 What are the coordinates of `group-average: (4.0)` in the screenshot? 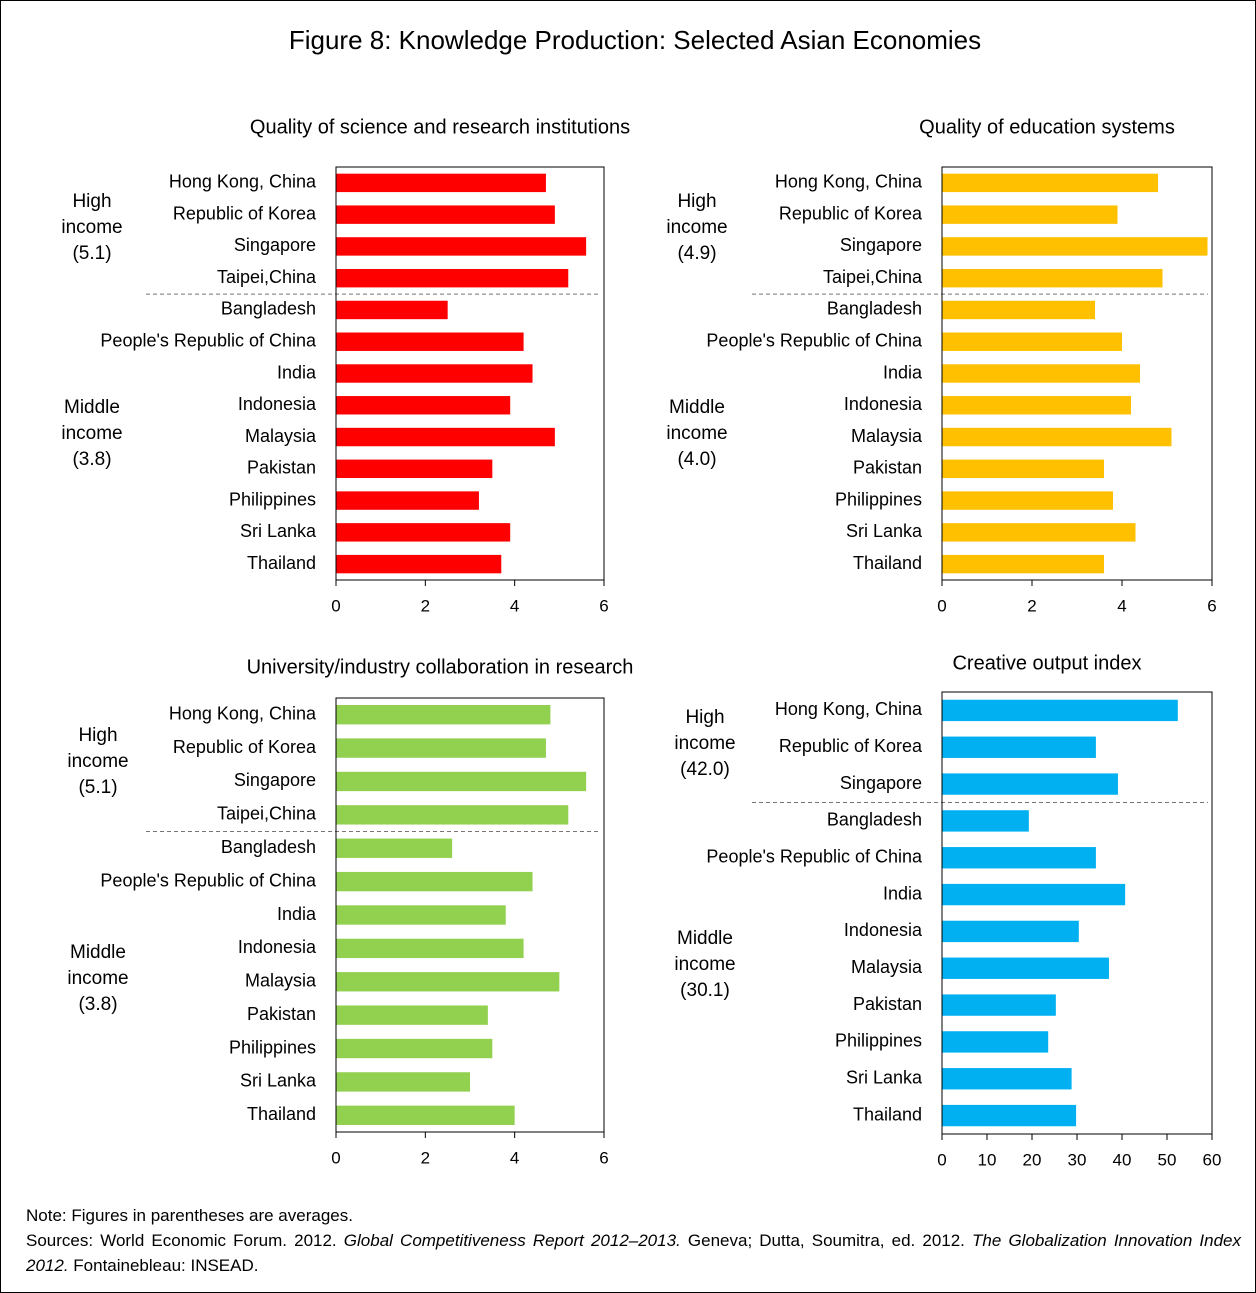 It's located at (697, 460).